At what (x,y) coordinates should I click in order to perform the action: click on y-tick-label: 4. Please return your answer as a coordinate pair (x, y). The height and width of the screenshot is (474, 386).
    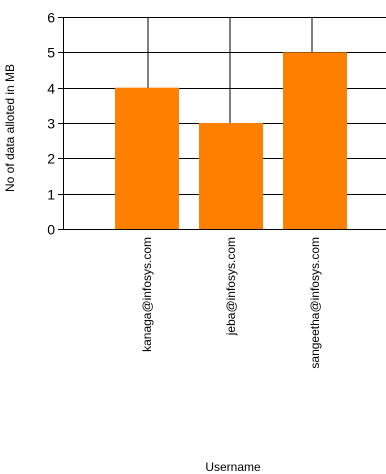
    Looking at the image, I should click on (51, 89).